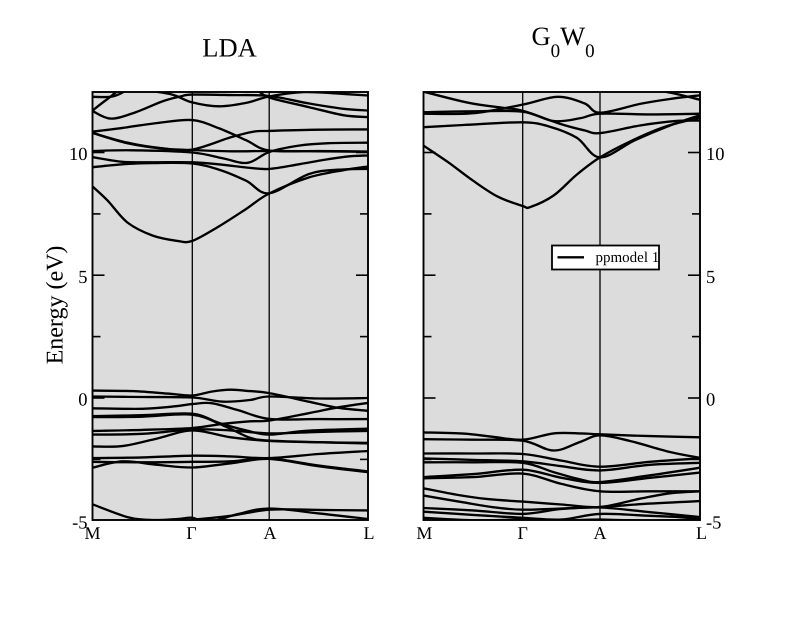  Describe the element at coordinates (56, 305) in the screenshot. I see `svg-text: Energy (eV)` at that location.